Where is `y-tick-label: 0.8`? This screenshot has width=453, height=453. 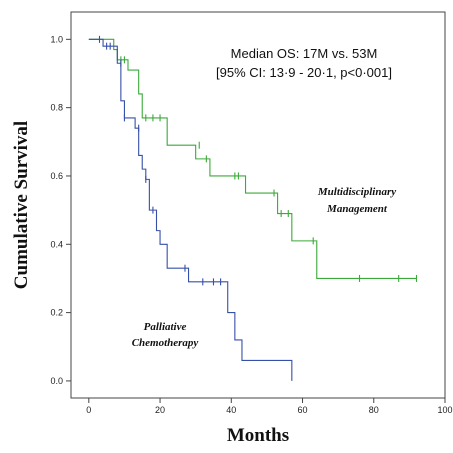
y-tick-label: 0.8 is located at coordinates (56, 108).